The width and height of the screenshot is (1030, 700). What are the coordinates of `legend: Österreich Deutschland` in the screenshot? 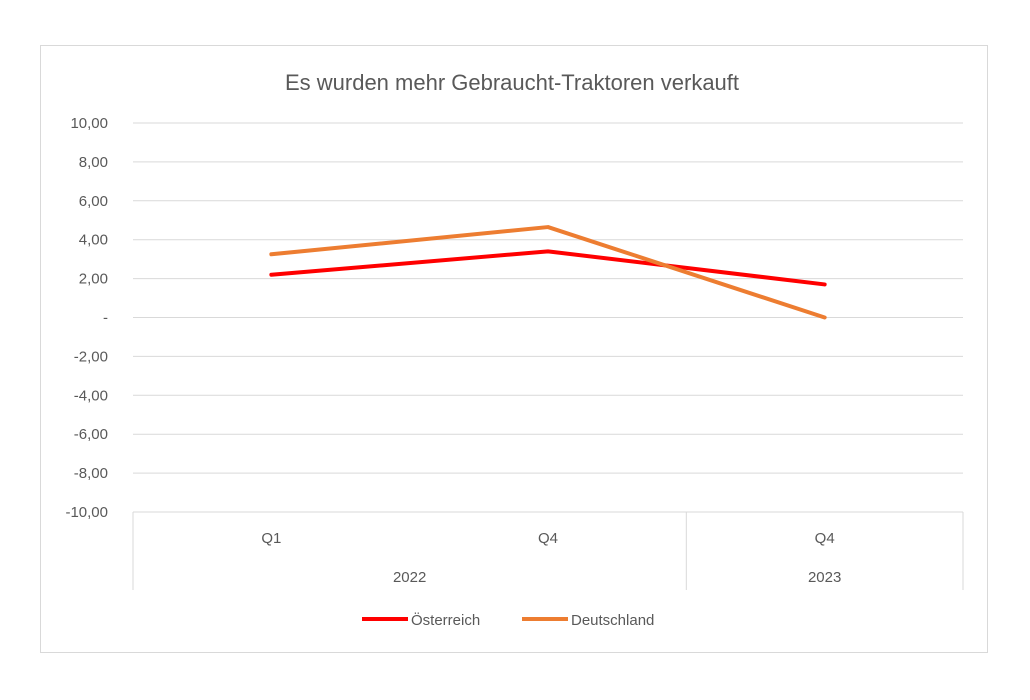 It's located at (508, 620).